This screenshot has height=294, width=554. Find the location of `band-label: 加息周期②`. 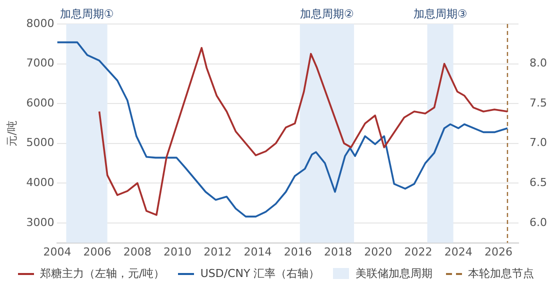

band-label: 加息周期② is located at coordinates (327, 13).